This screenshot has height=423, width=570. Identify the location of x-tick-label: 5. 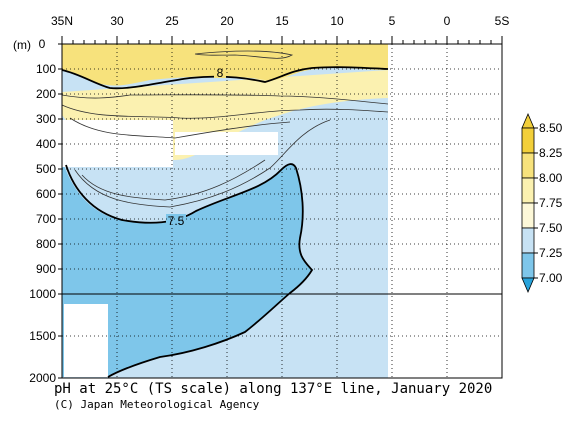
(392, 21).